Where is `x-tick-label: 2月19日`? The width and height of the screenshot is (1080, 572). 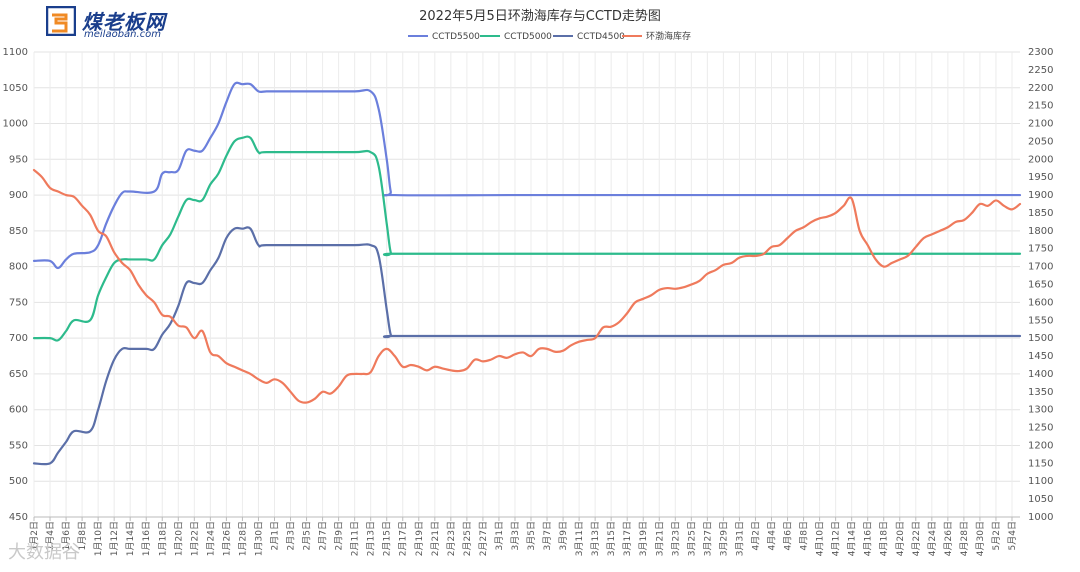 x-tick-label: 2月19日 is located at coordinates (419, 538).